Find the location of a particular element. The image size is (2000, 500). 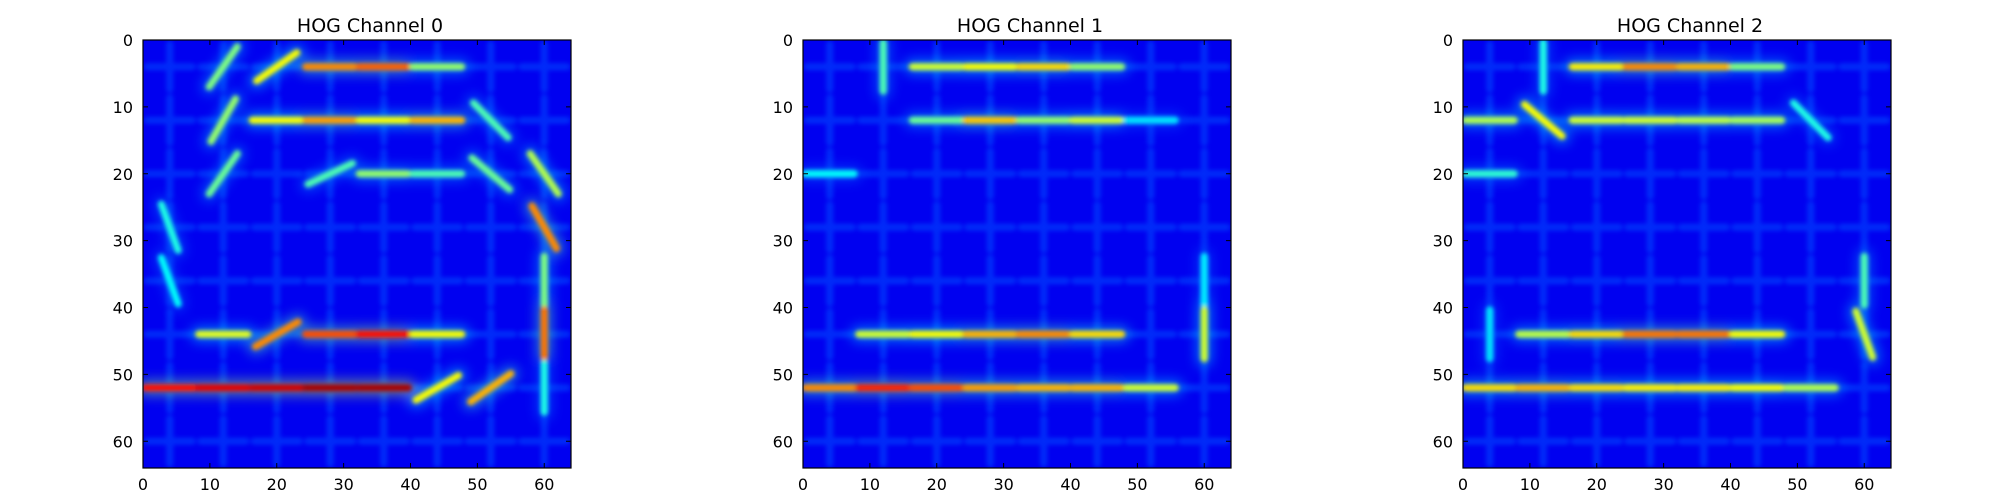

chart-title: HOG Channel 1 is located at coordinates (1030, 26).